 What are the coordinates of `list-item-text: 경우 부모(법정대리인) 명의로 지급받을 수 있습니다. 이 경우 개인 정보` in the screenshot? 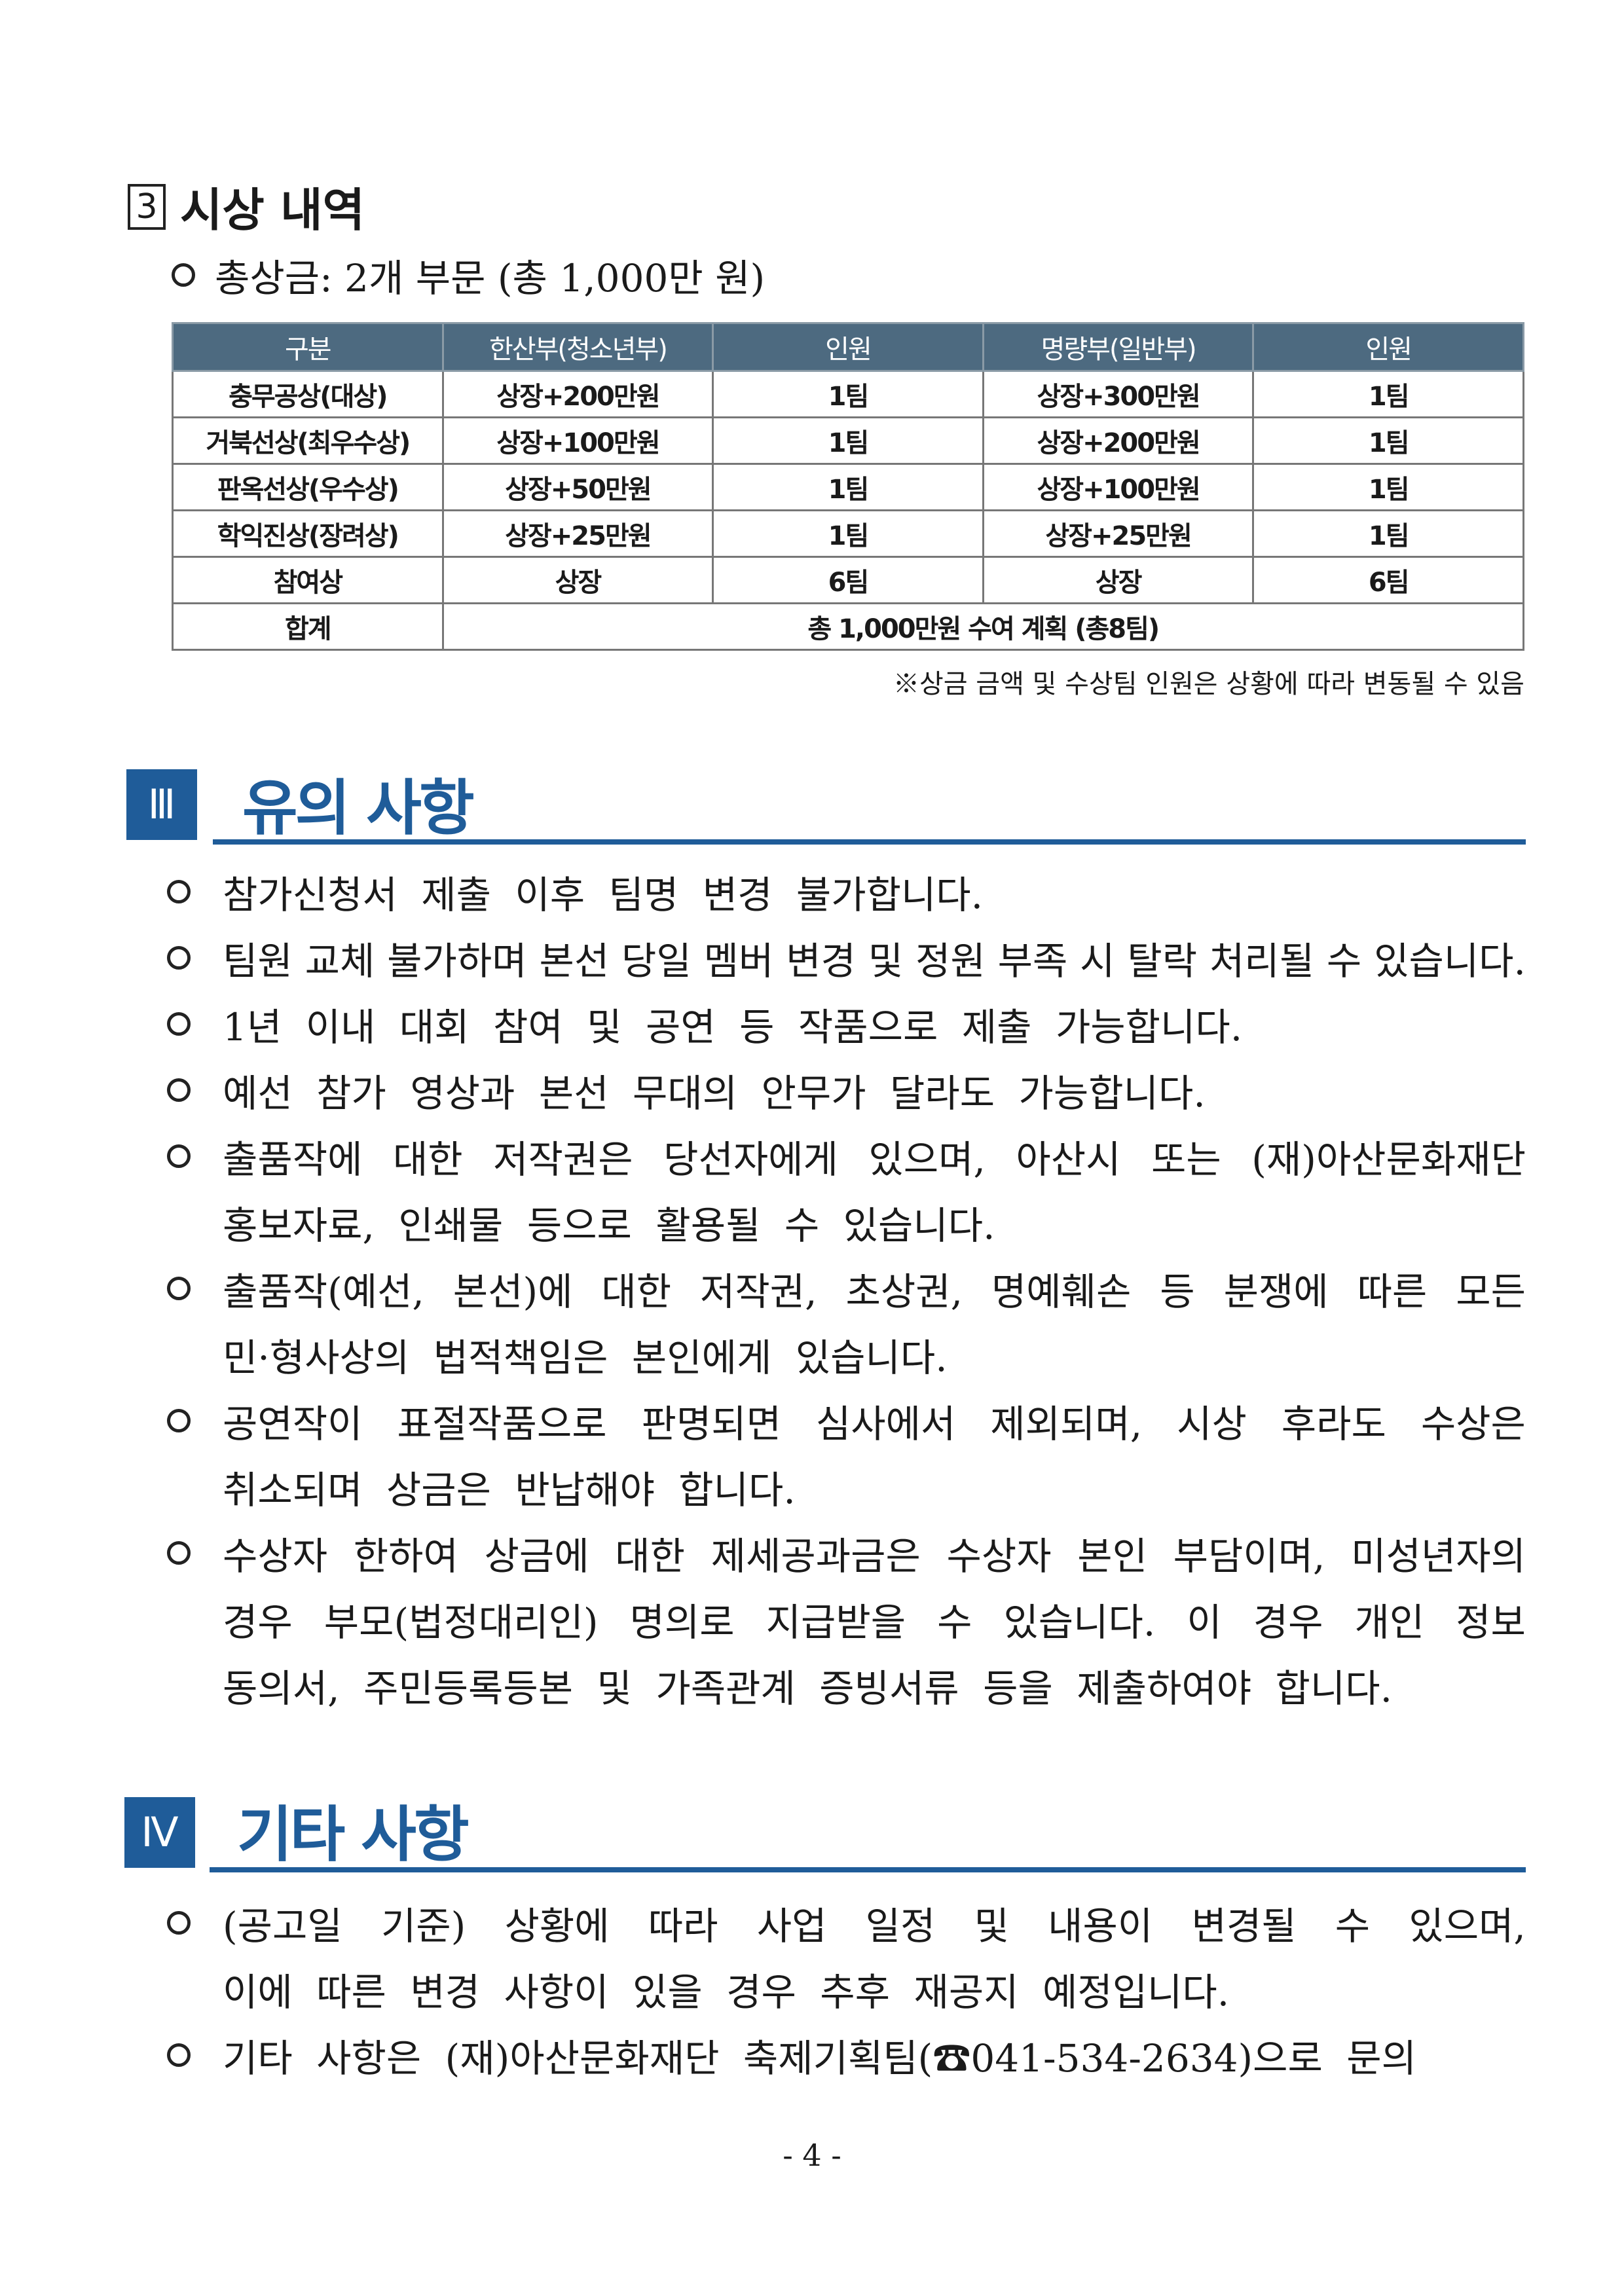 It's located at (874, 1619).